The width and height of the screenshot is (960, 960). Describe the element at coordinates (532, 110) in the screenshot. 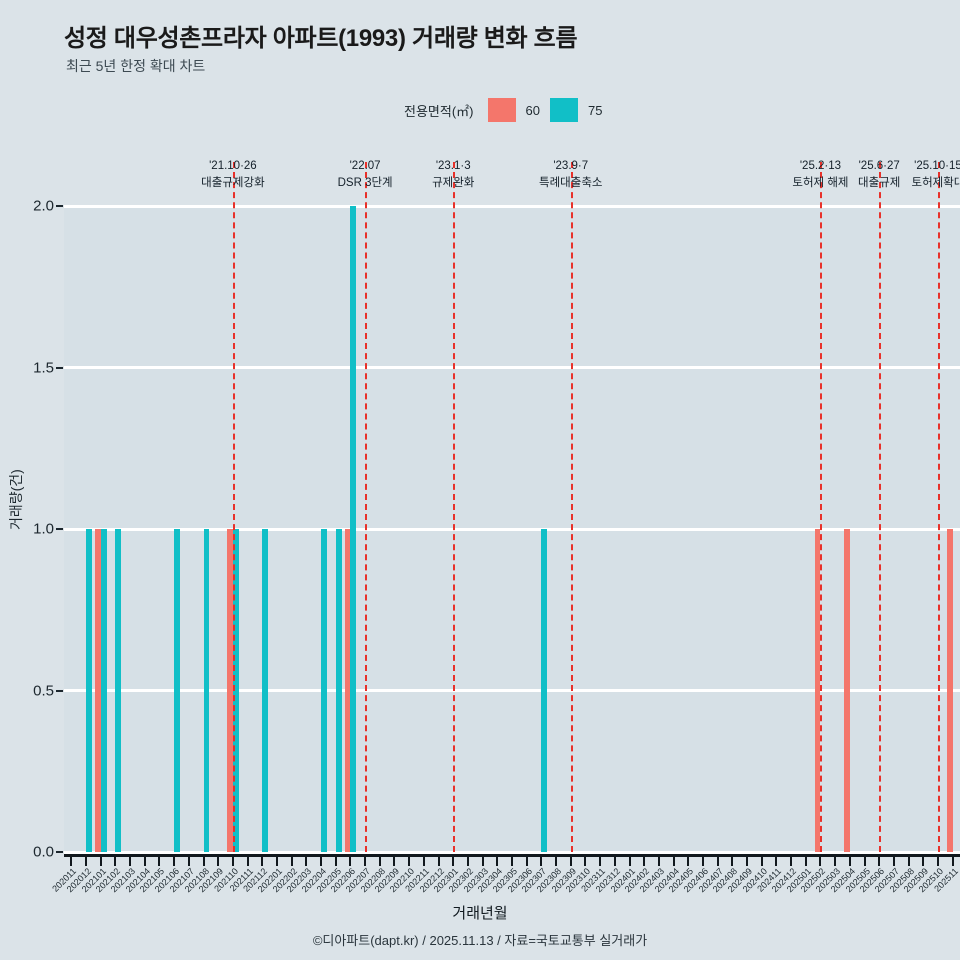

I see `legend-label-60: 60` at that location.